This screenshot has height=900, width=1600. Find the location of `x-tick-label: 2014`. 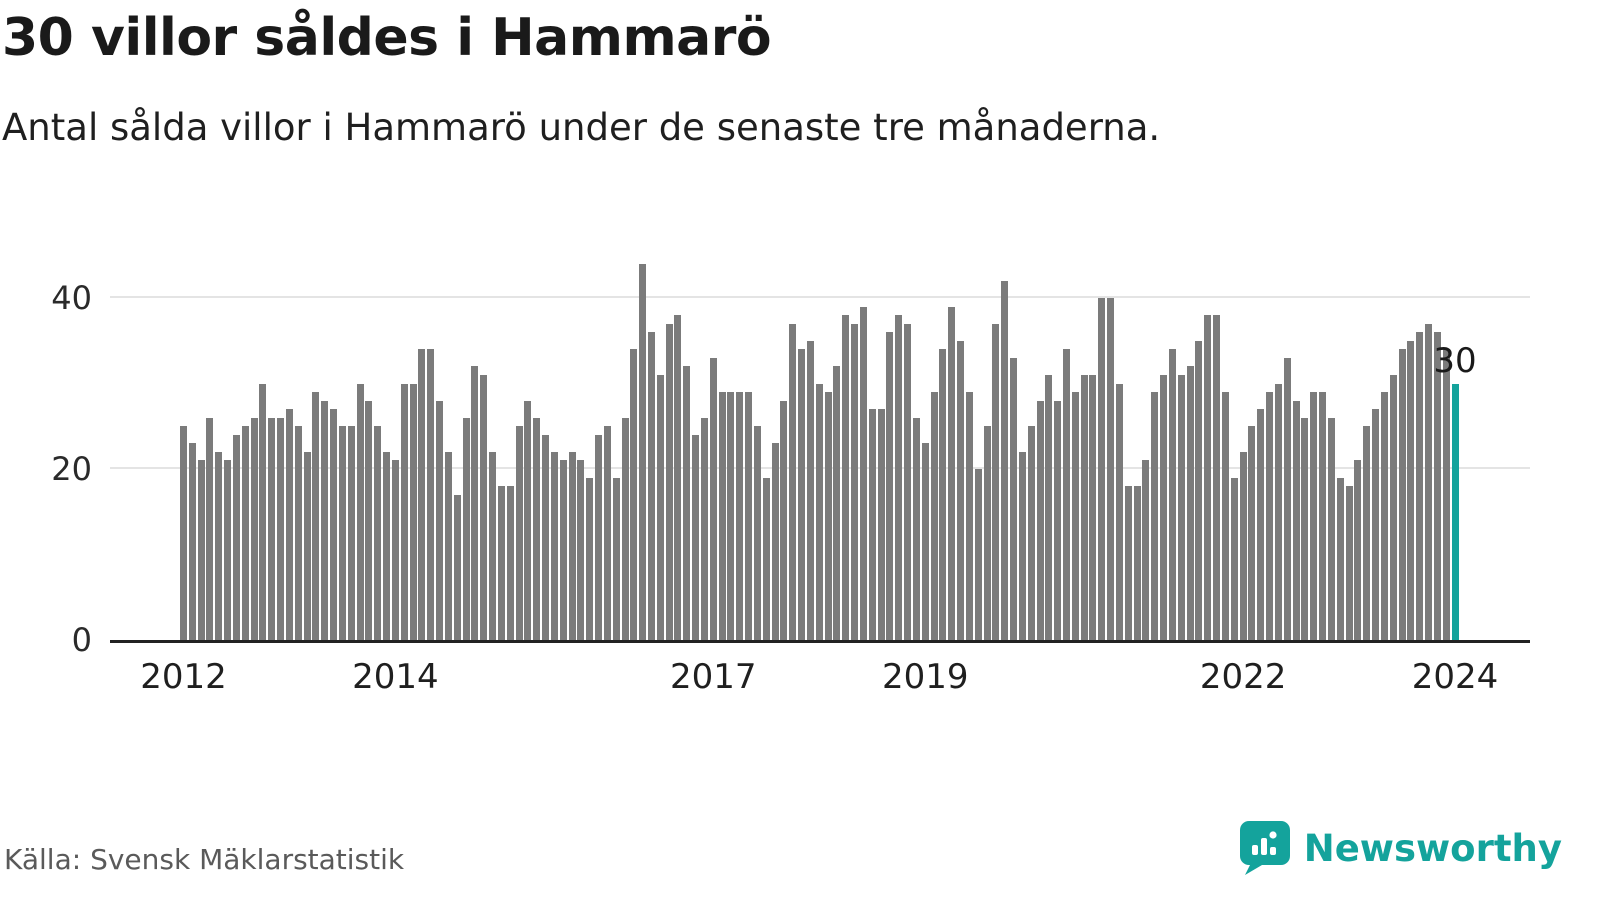

x-tick-label: 2014 is located at coordinates (395, 677).